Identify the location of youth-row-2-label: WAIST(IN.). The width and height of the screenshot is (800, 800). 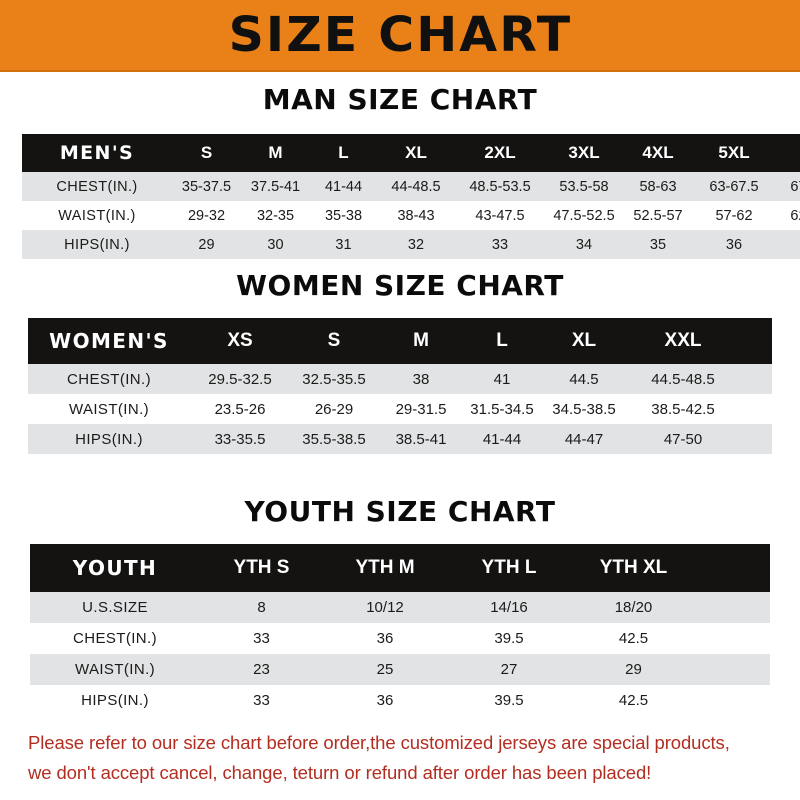
(115, 669).